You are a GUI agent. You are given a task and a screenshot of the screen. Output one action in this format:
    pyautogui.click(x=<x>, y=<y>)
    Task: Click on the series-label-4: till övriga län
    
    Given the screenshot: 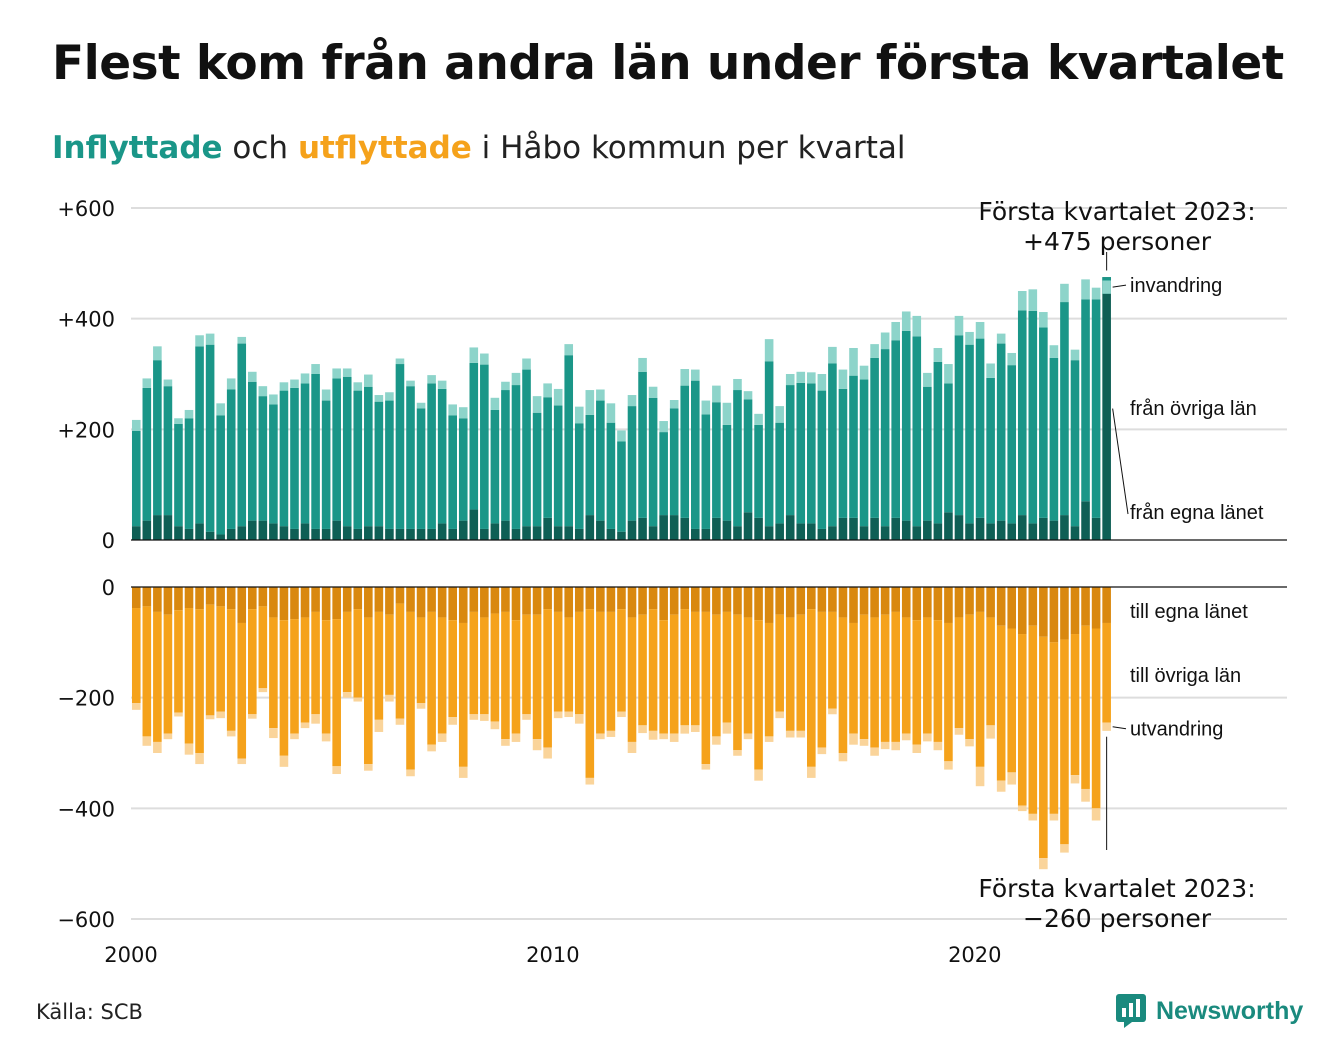 What is the action you would take?
    pyautogui.click(x=1185, y=676)
    